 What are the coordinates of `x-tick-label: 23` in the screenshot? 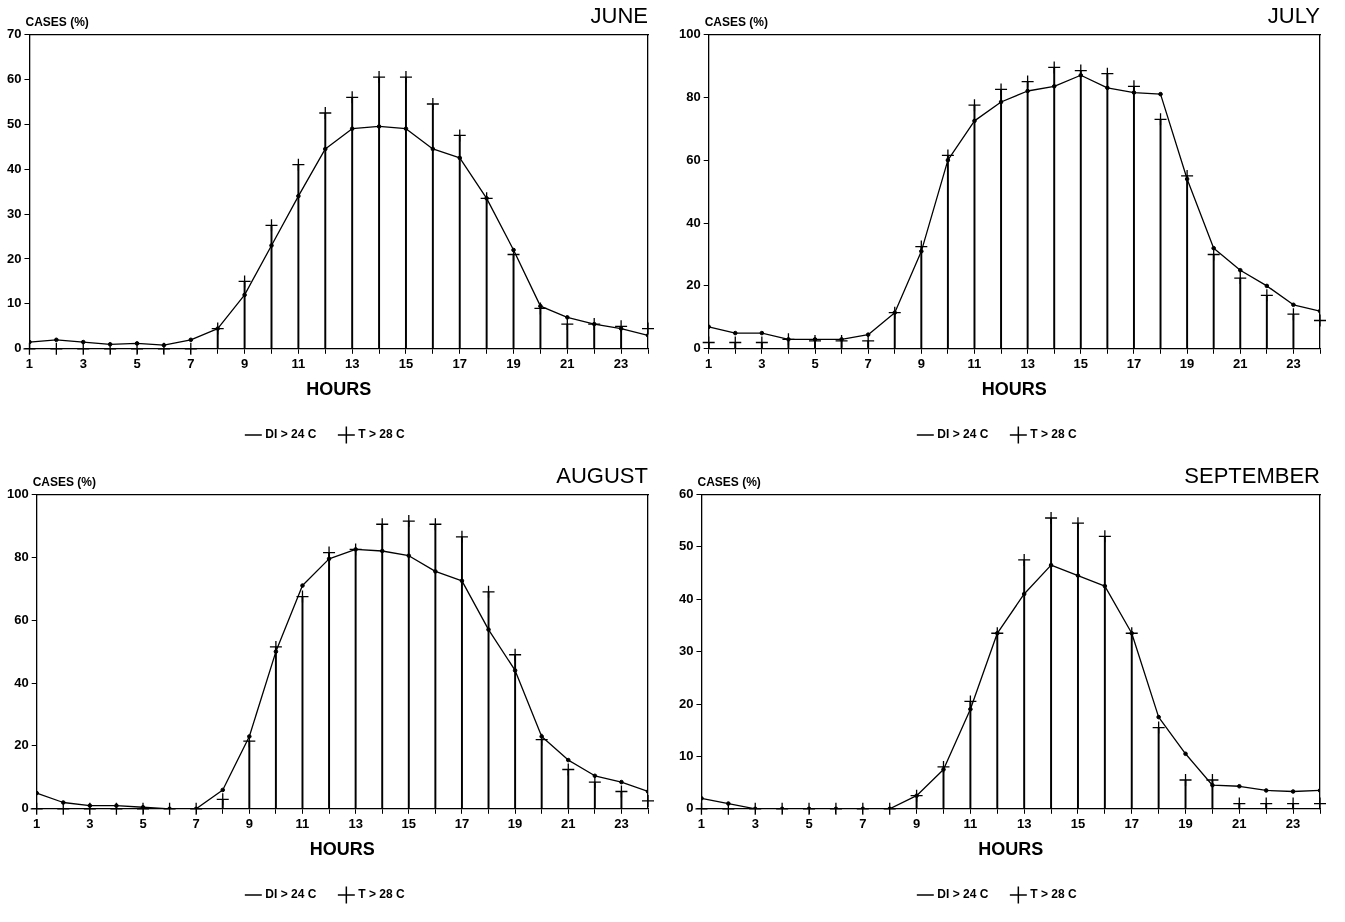 It's located at (621, 824).